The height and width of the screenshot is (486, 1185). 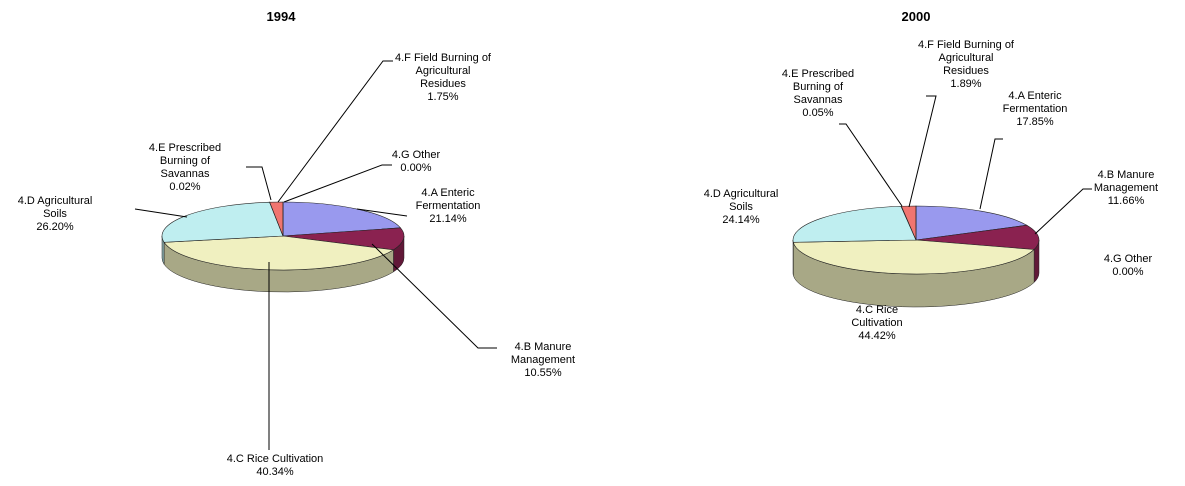 I want to click on slice-label-1994-2: 4.B Manure Management 10.55%, so click(x=543, y=360).